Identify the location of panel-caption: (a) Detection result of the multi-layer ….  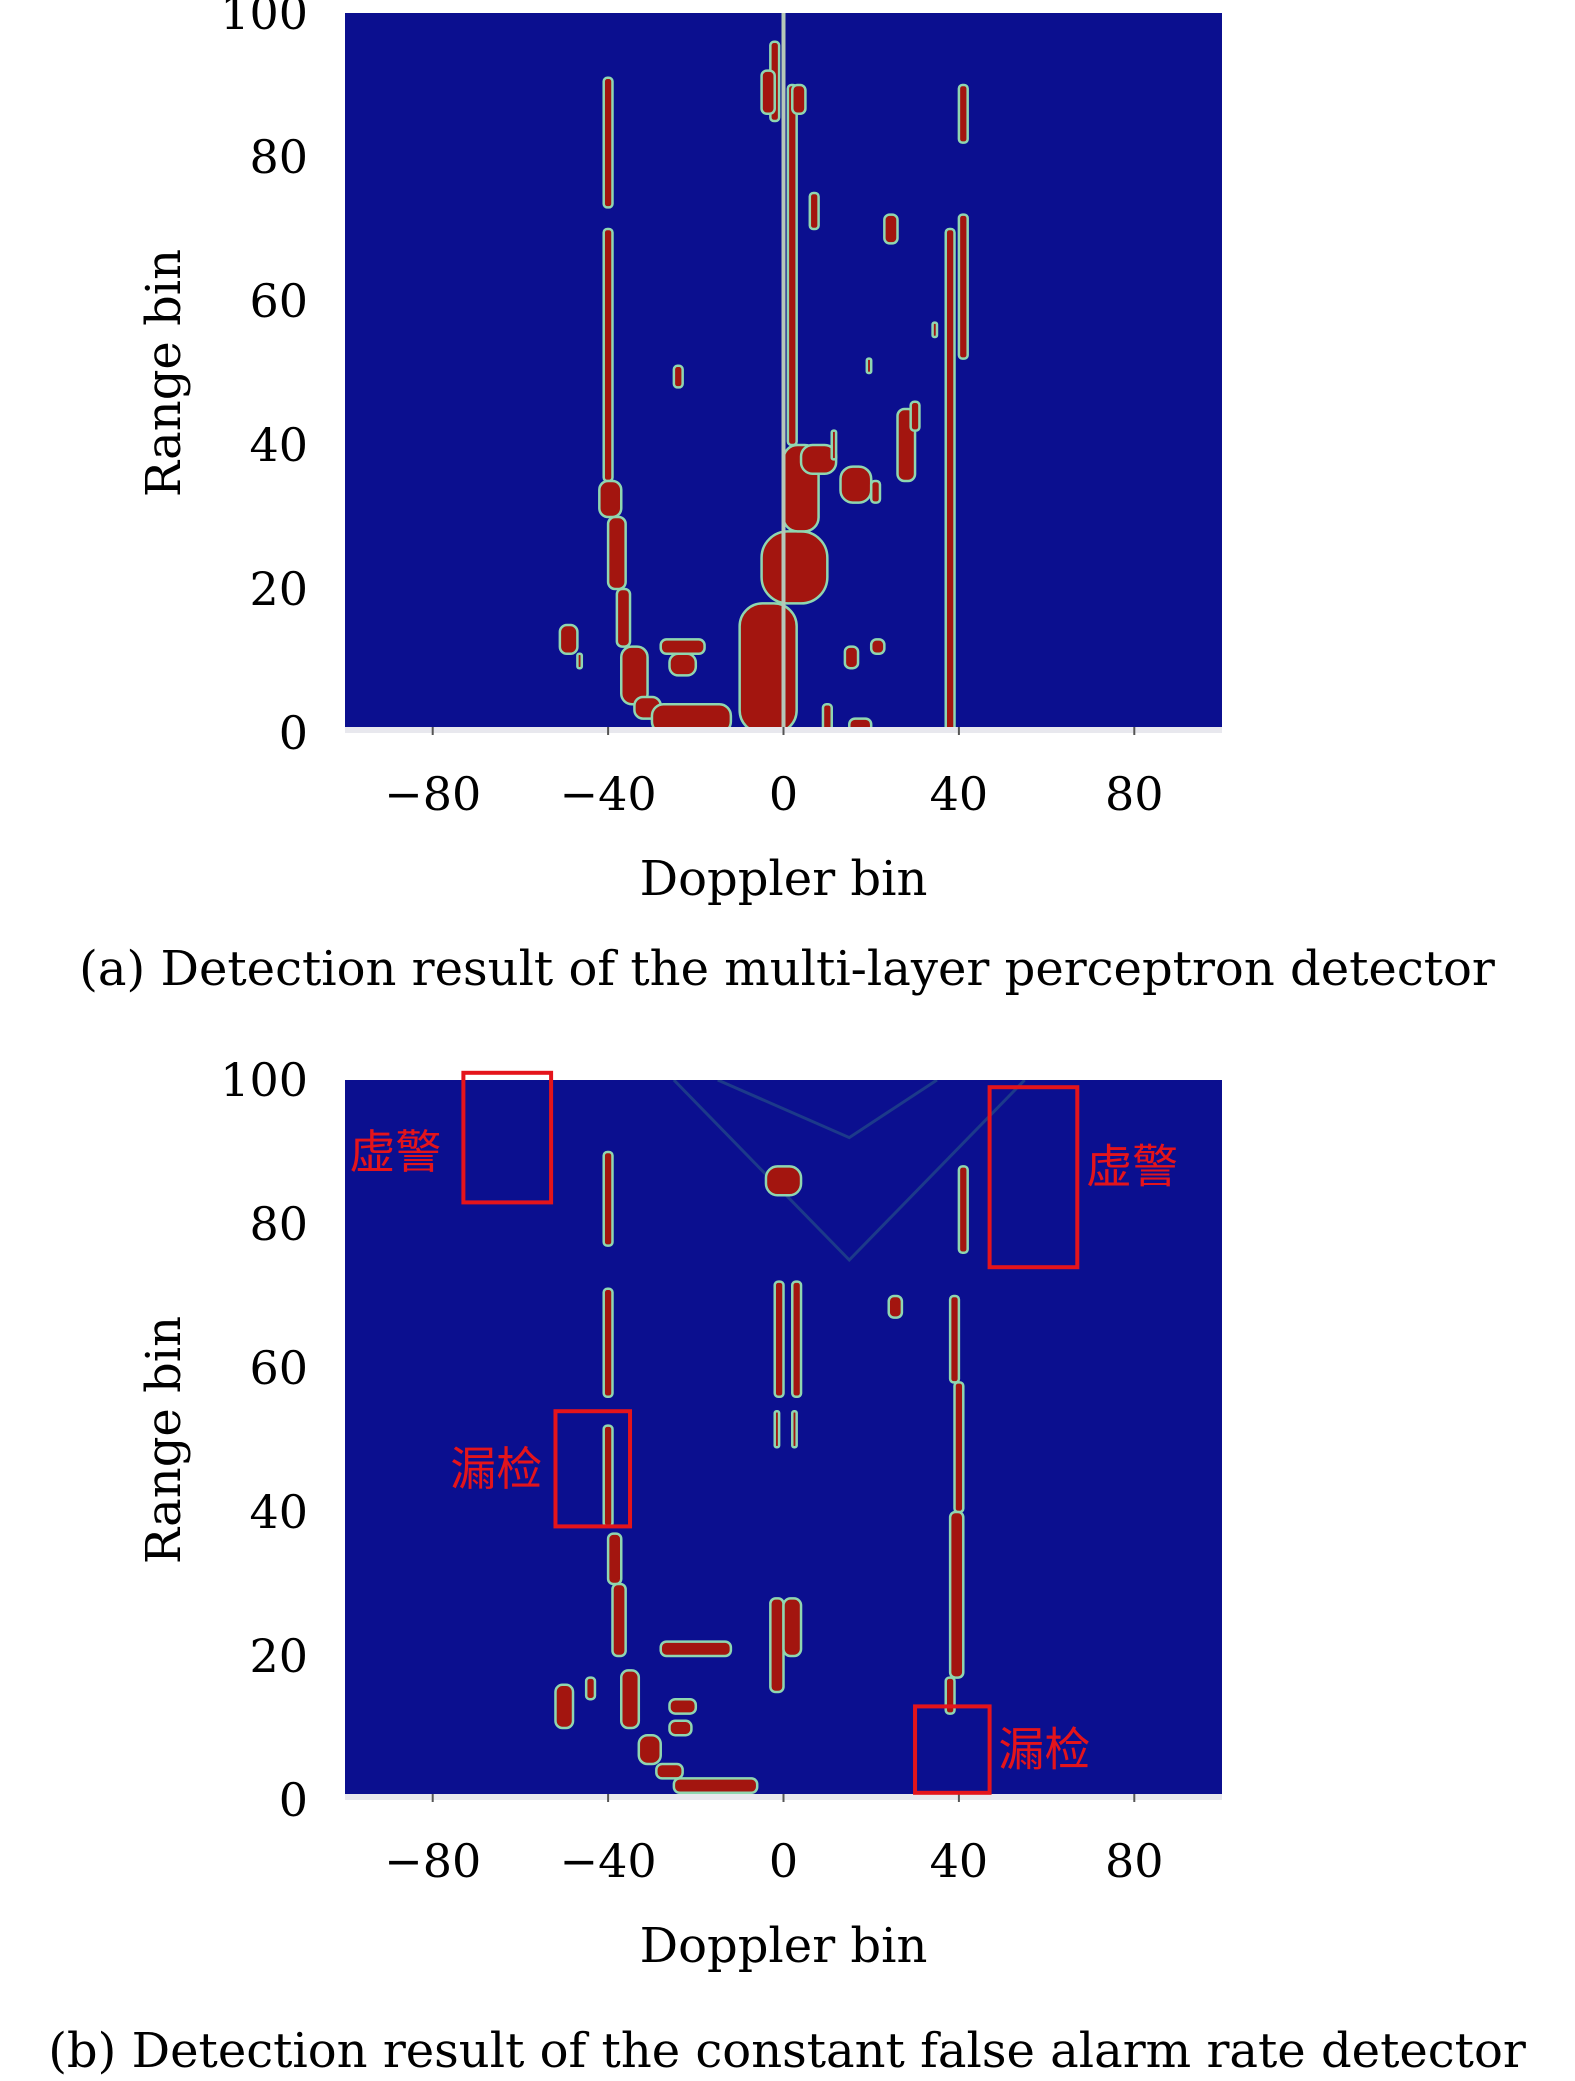
(787, 969).